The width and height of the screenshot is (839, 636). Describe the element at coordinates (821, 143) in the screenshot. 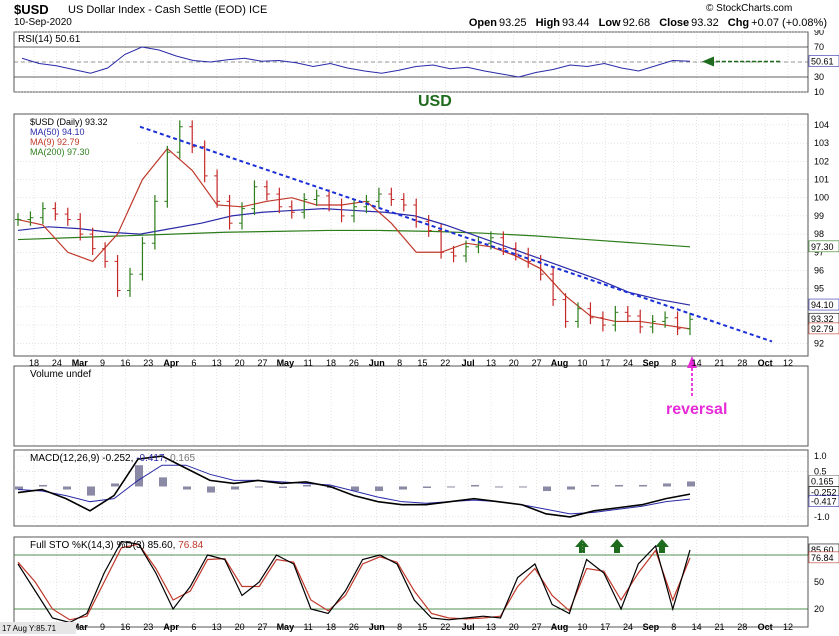

I see `y-tick-label: 103` at that location.